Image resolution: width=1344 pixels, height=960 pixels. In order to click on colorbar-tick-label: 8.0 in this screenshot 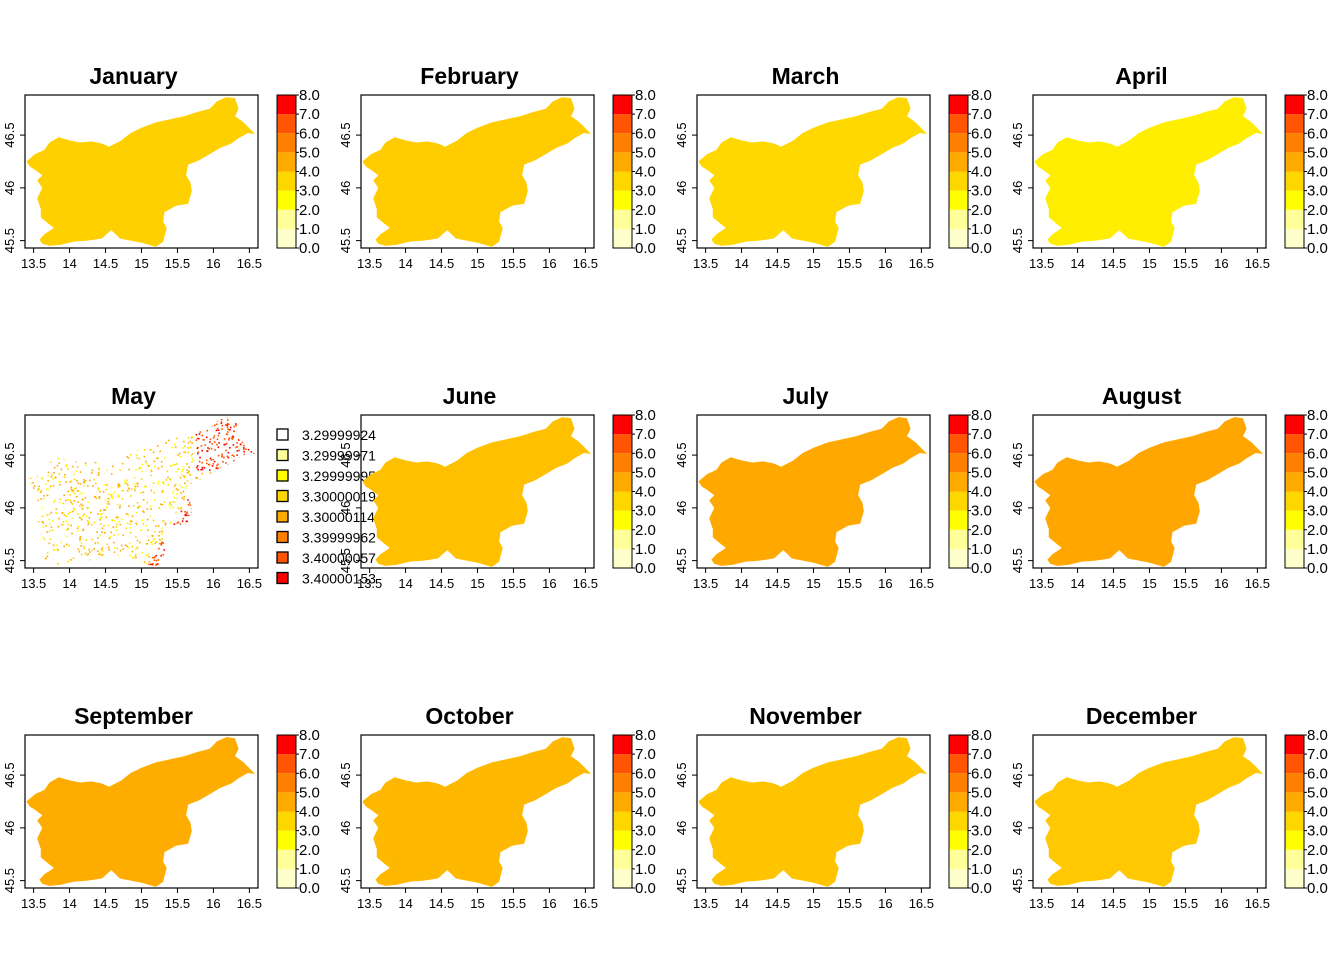, I will do `click(981, 95)`.